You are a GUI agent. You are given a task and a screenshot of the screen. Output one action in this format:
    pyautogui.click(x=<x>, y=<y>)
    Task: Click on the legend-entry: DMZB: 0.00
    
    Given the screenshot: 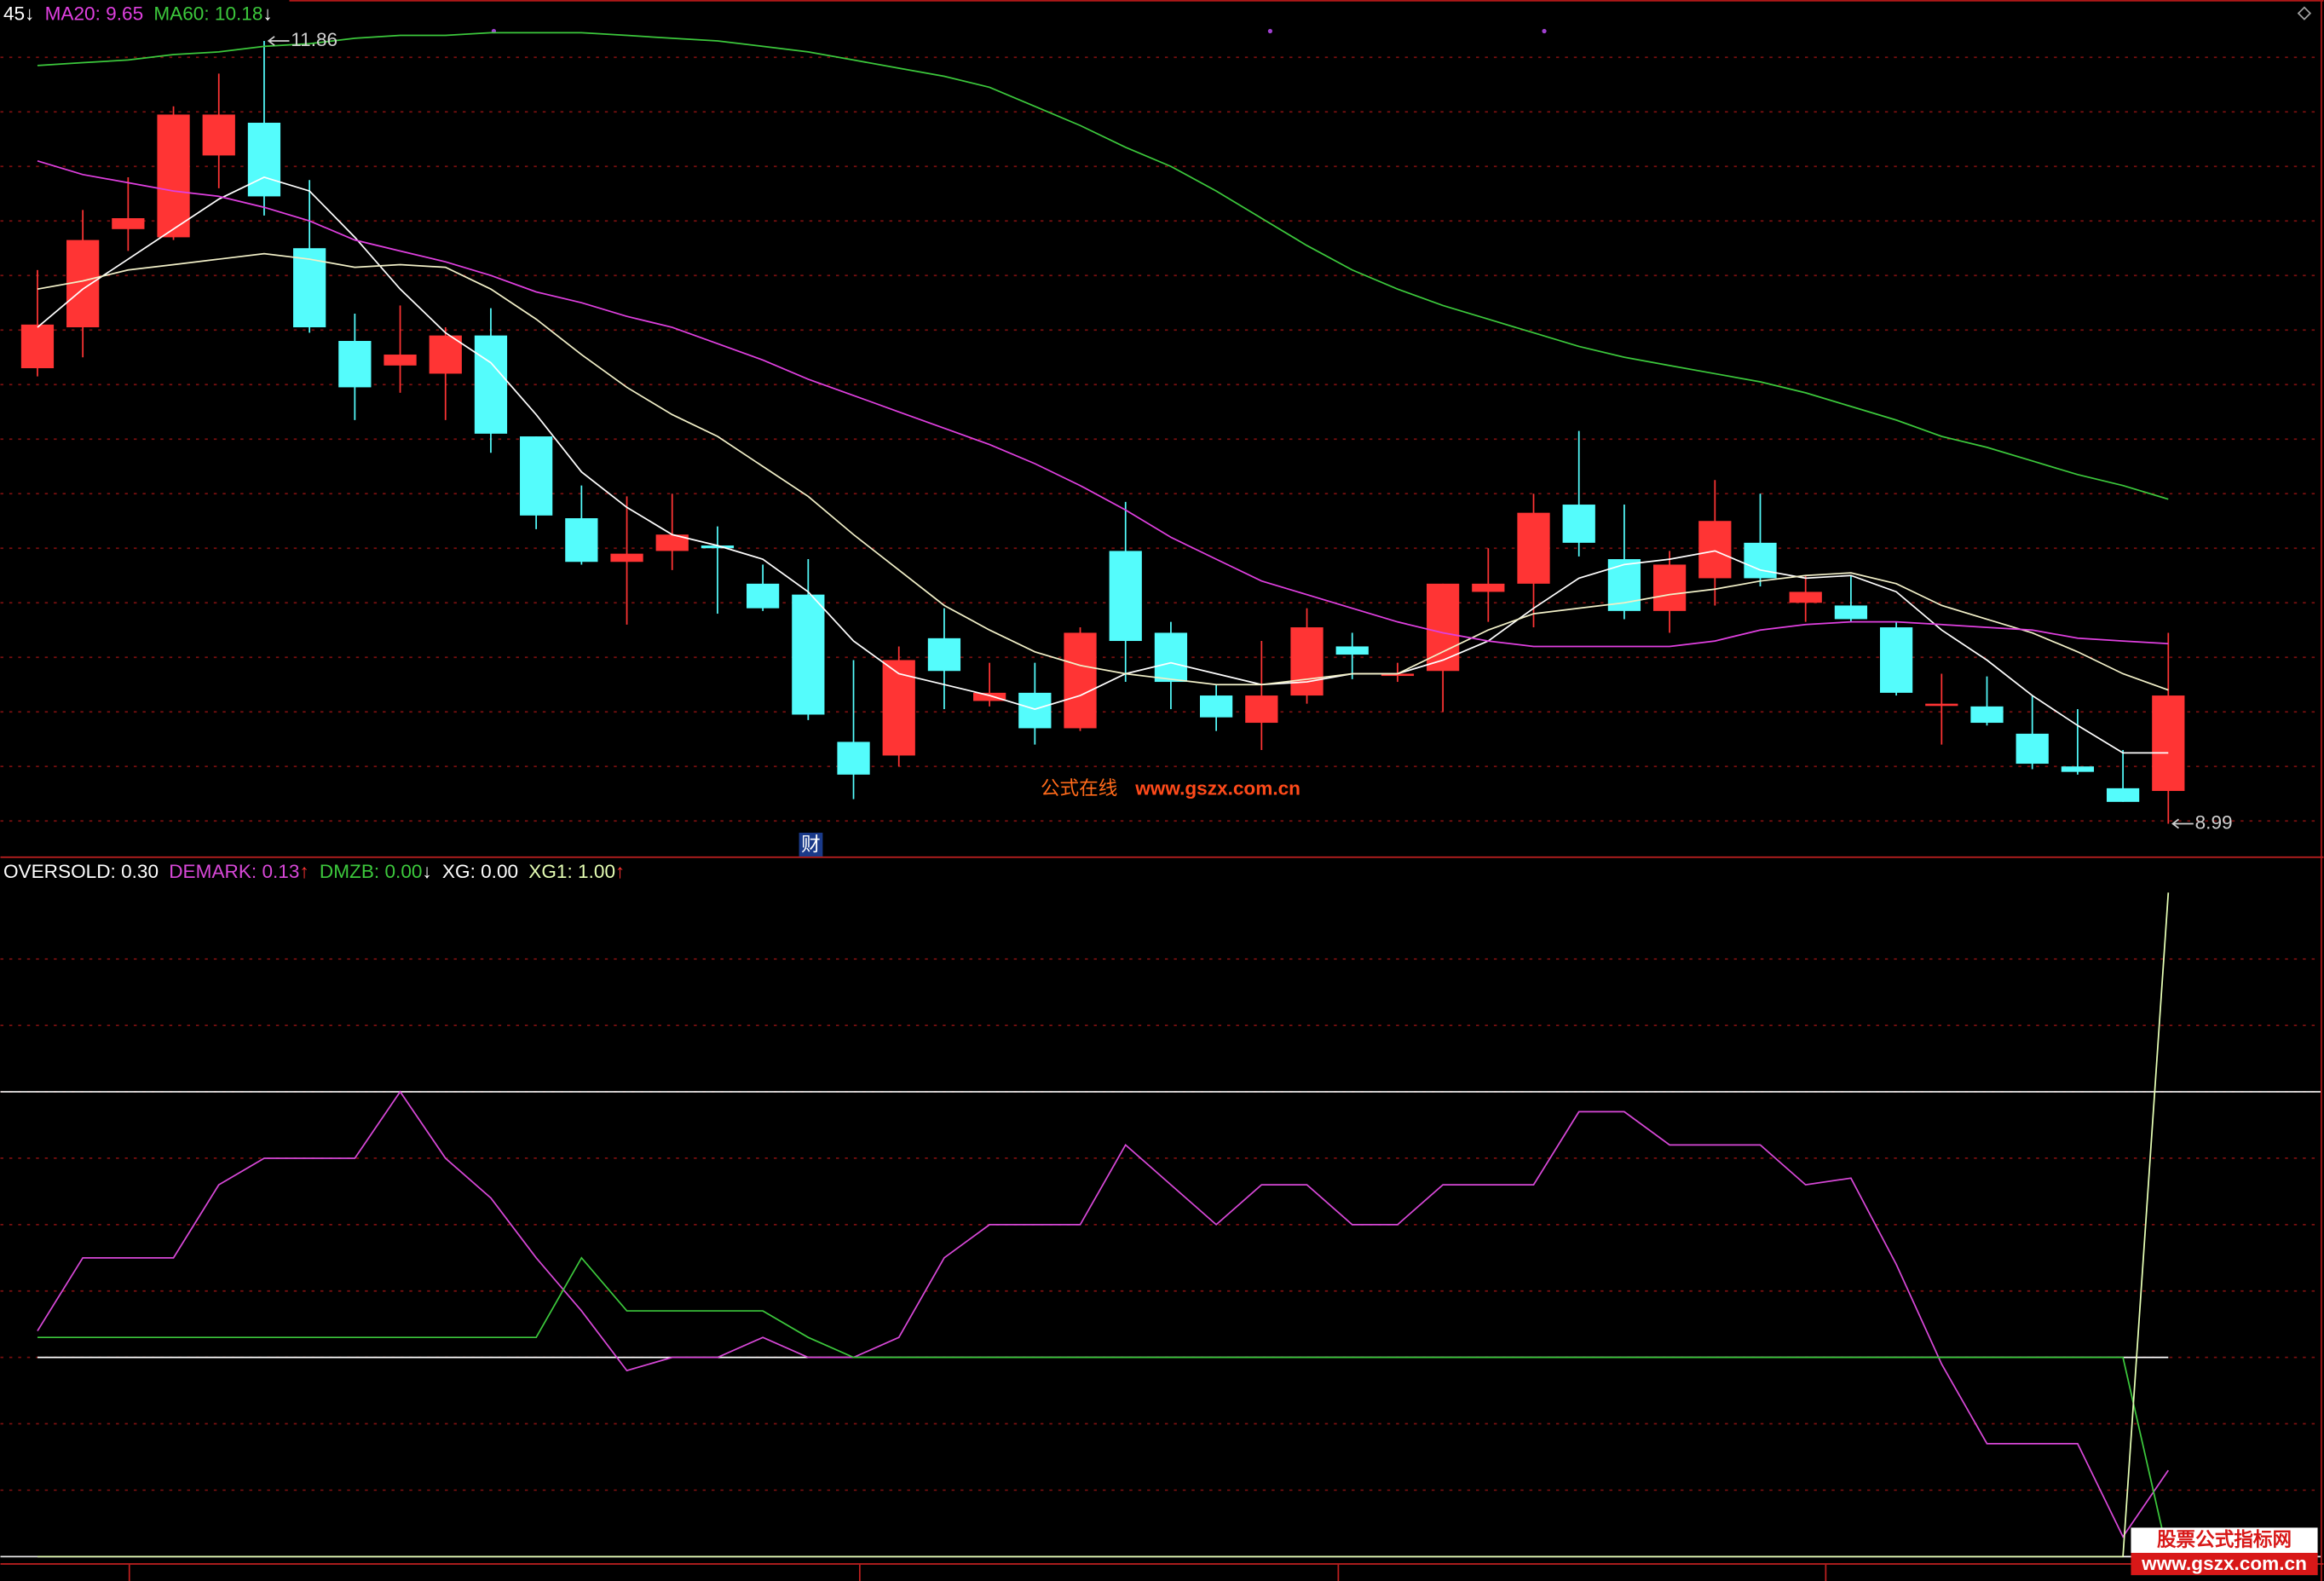 What is the action you would take?
    pyautogui.click(x=371, y=872)
    